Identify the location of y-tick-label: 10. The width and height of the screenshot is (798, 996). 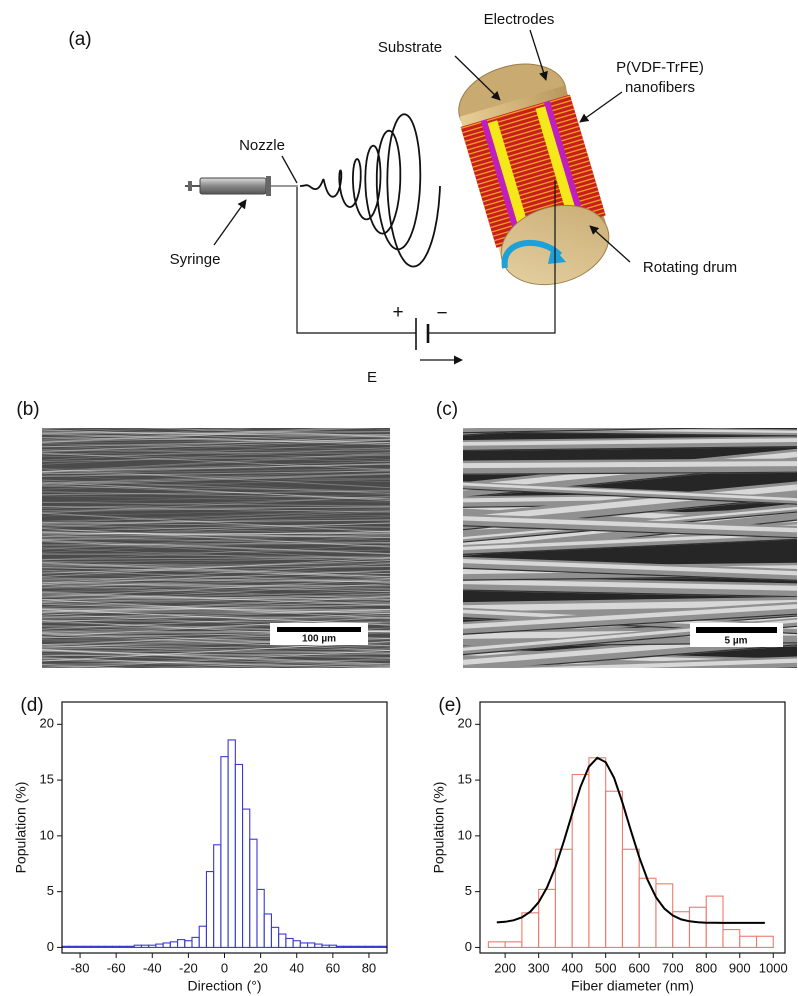
(47, 834).